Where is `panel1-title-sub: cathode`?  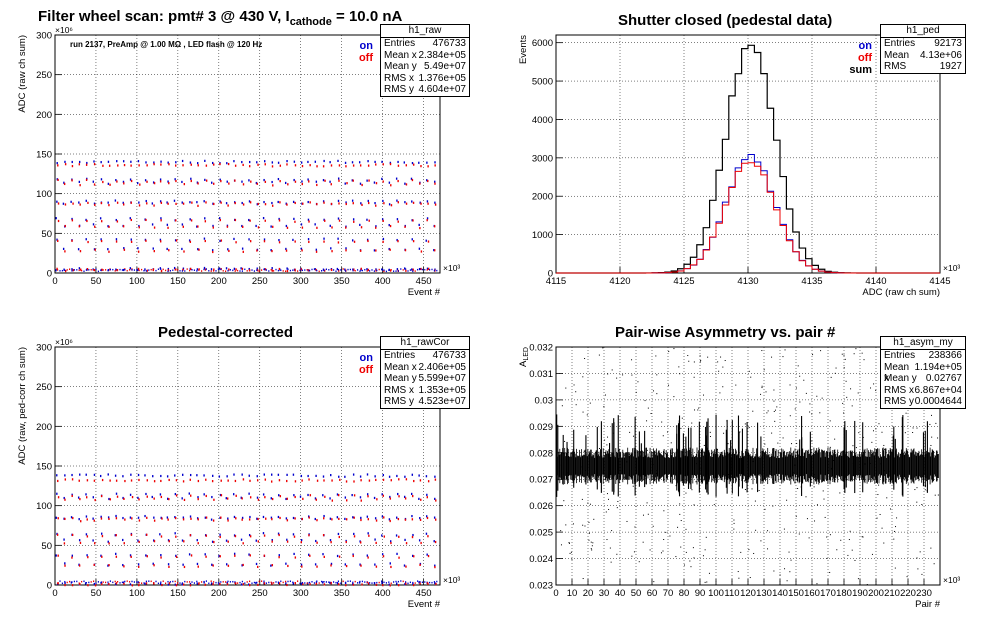
panel1-title-sub: cathode is located at coordinates (310, 22).